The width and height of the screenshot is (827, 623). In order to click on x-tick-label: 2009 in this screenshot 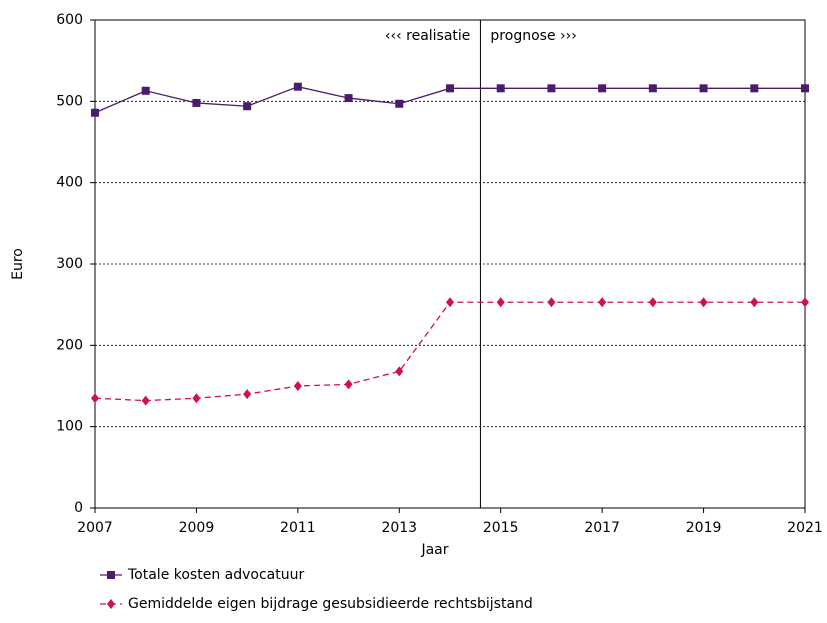, I will do `click(197, 528)`.